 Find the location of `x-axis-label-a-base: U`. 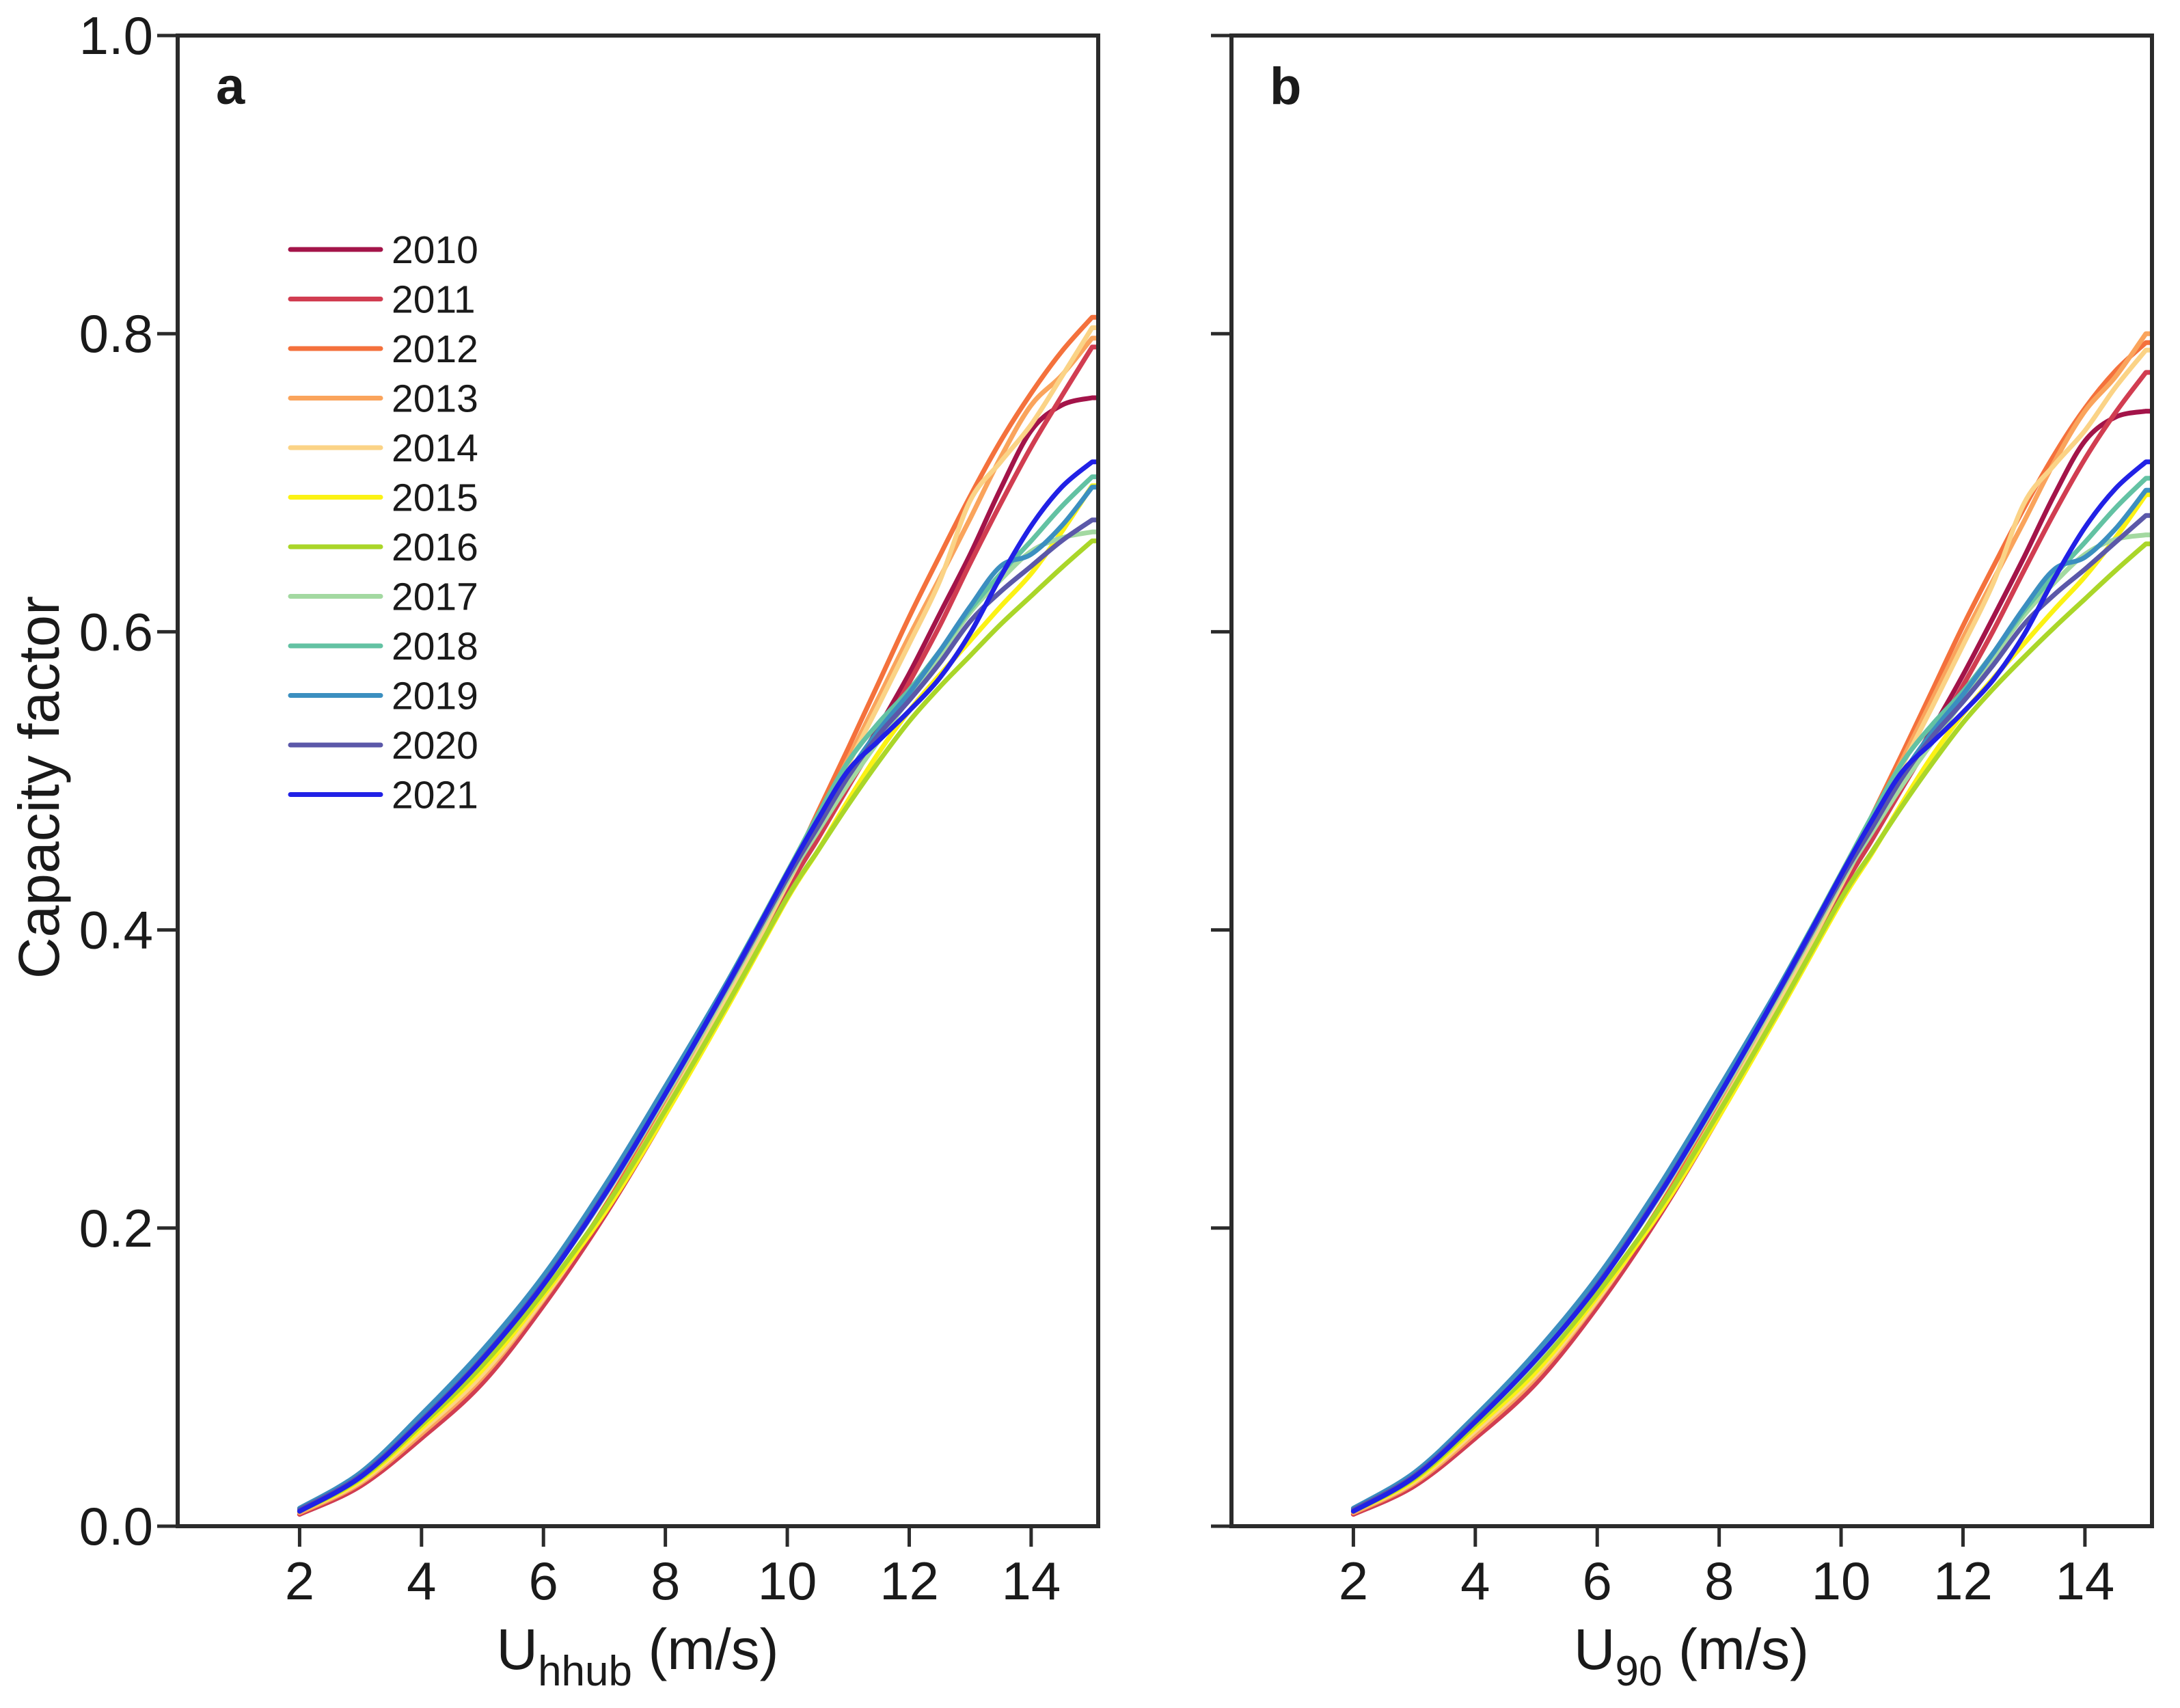

x-axis-label-a-base: U is located at coordinates (517, 1649).